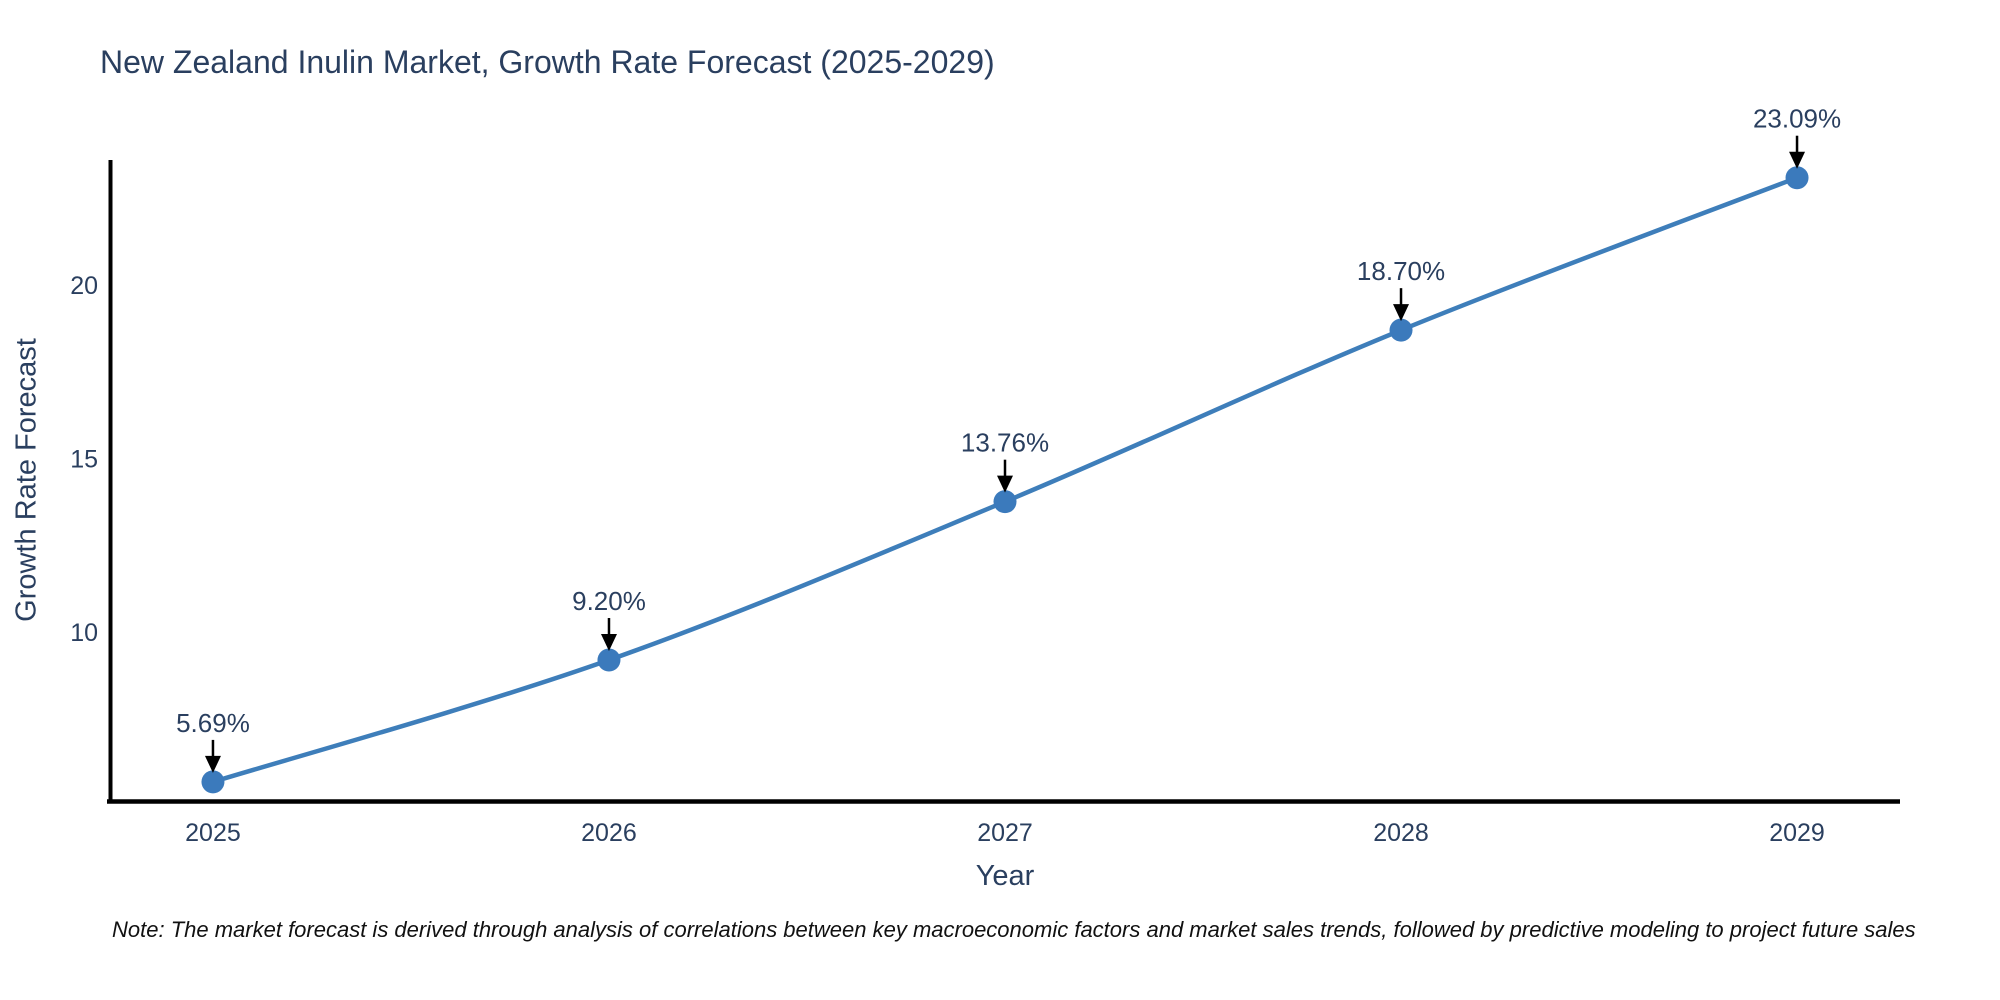 This screenshot has height=1000, width=2000. I want to click on x-axis-title: Year, so click(1005, 876).